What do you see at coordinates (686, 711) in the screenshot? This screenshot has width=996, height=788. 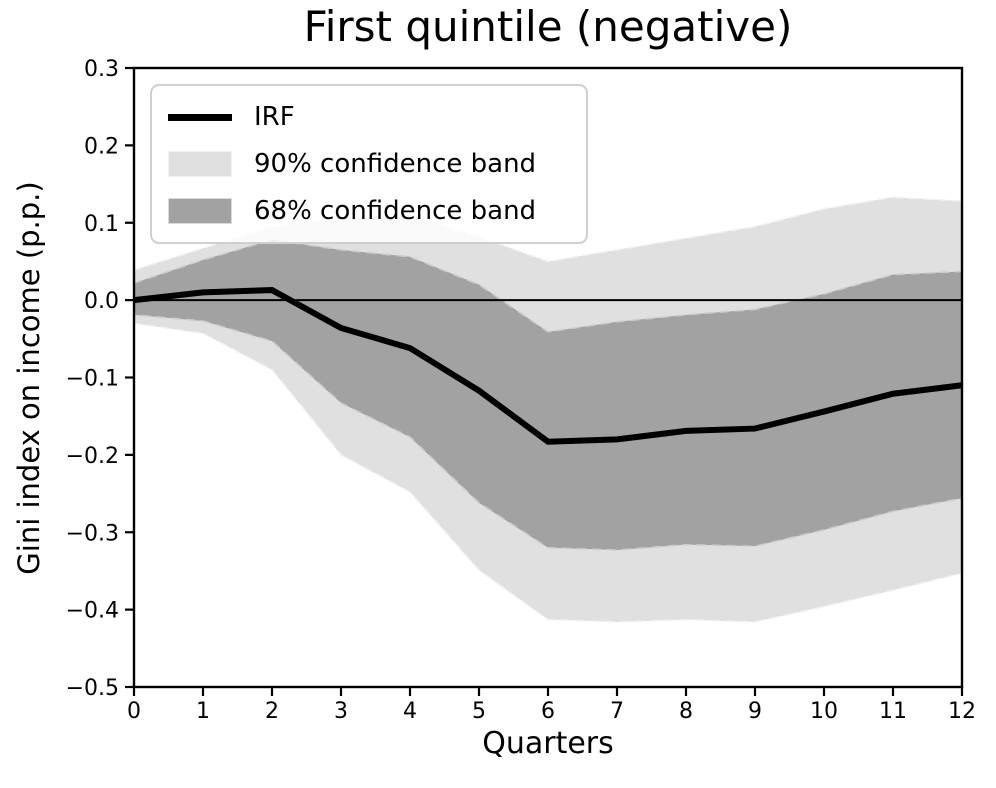 I see `x-tick-label: 8` at bounding box center [686, 711].